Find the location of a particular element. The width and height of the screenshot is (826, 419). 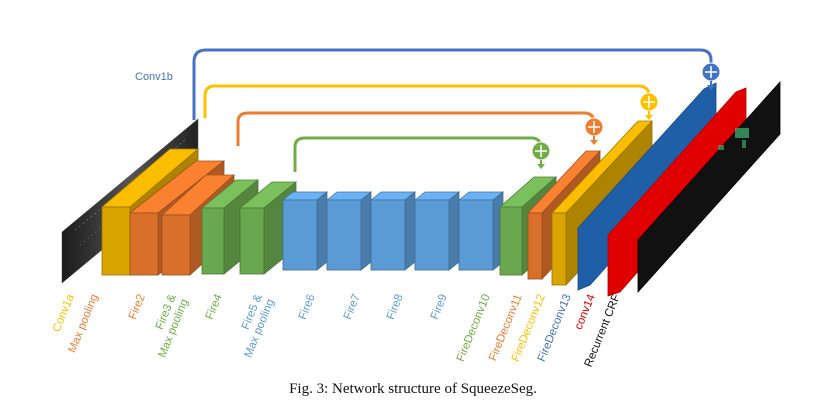

layer-label-fire5: Fire5 &Max pooling is located at coordinates (253, 325).